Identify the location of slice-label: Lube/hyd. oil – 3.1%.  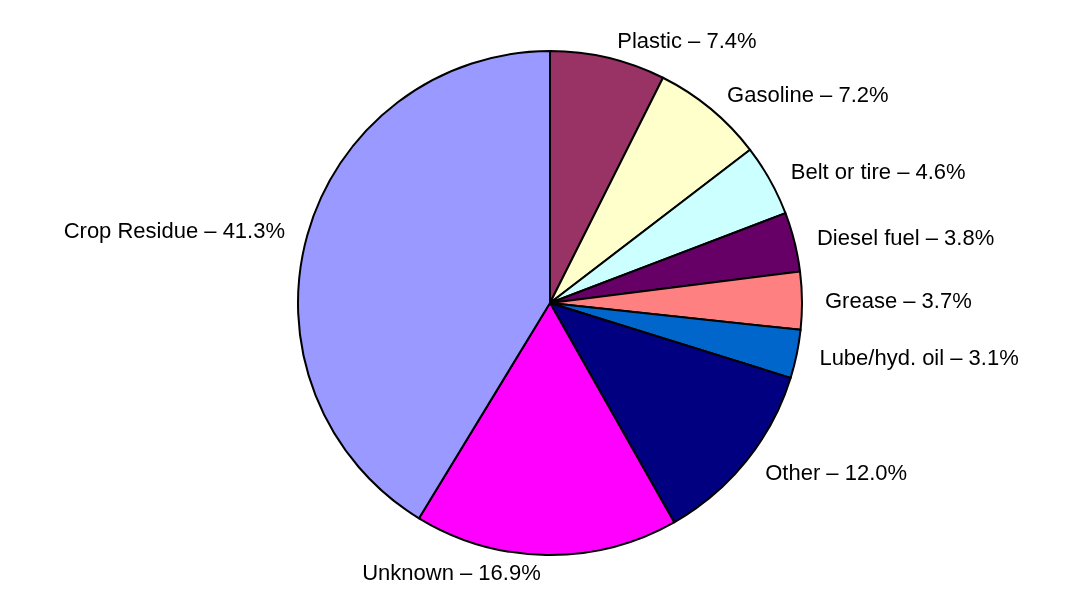
(919, 358).